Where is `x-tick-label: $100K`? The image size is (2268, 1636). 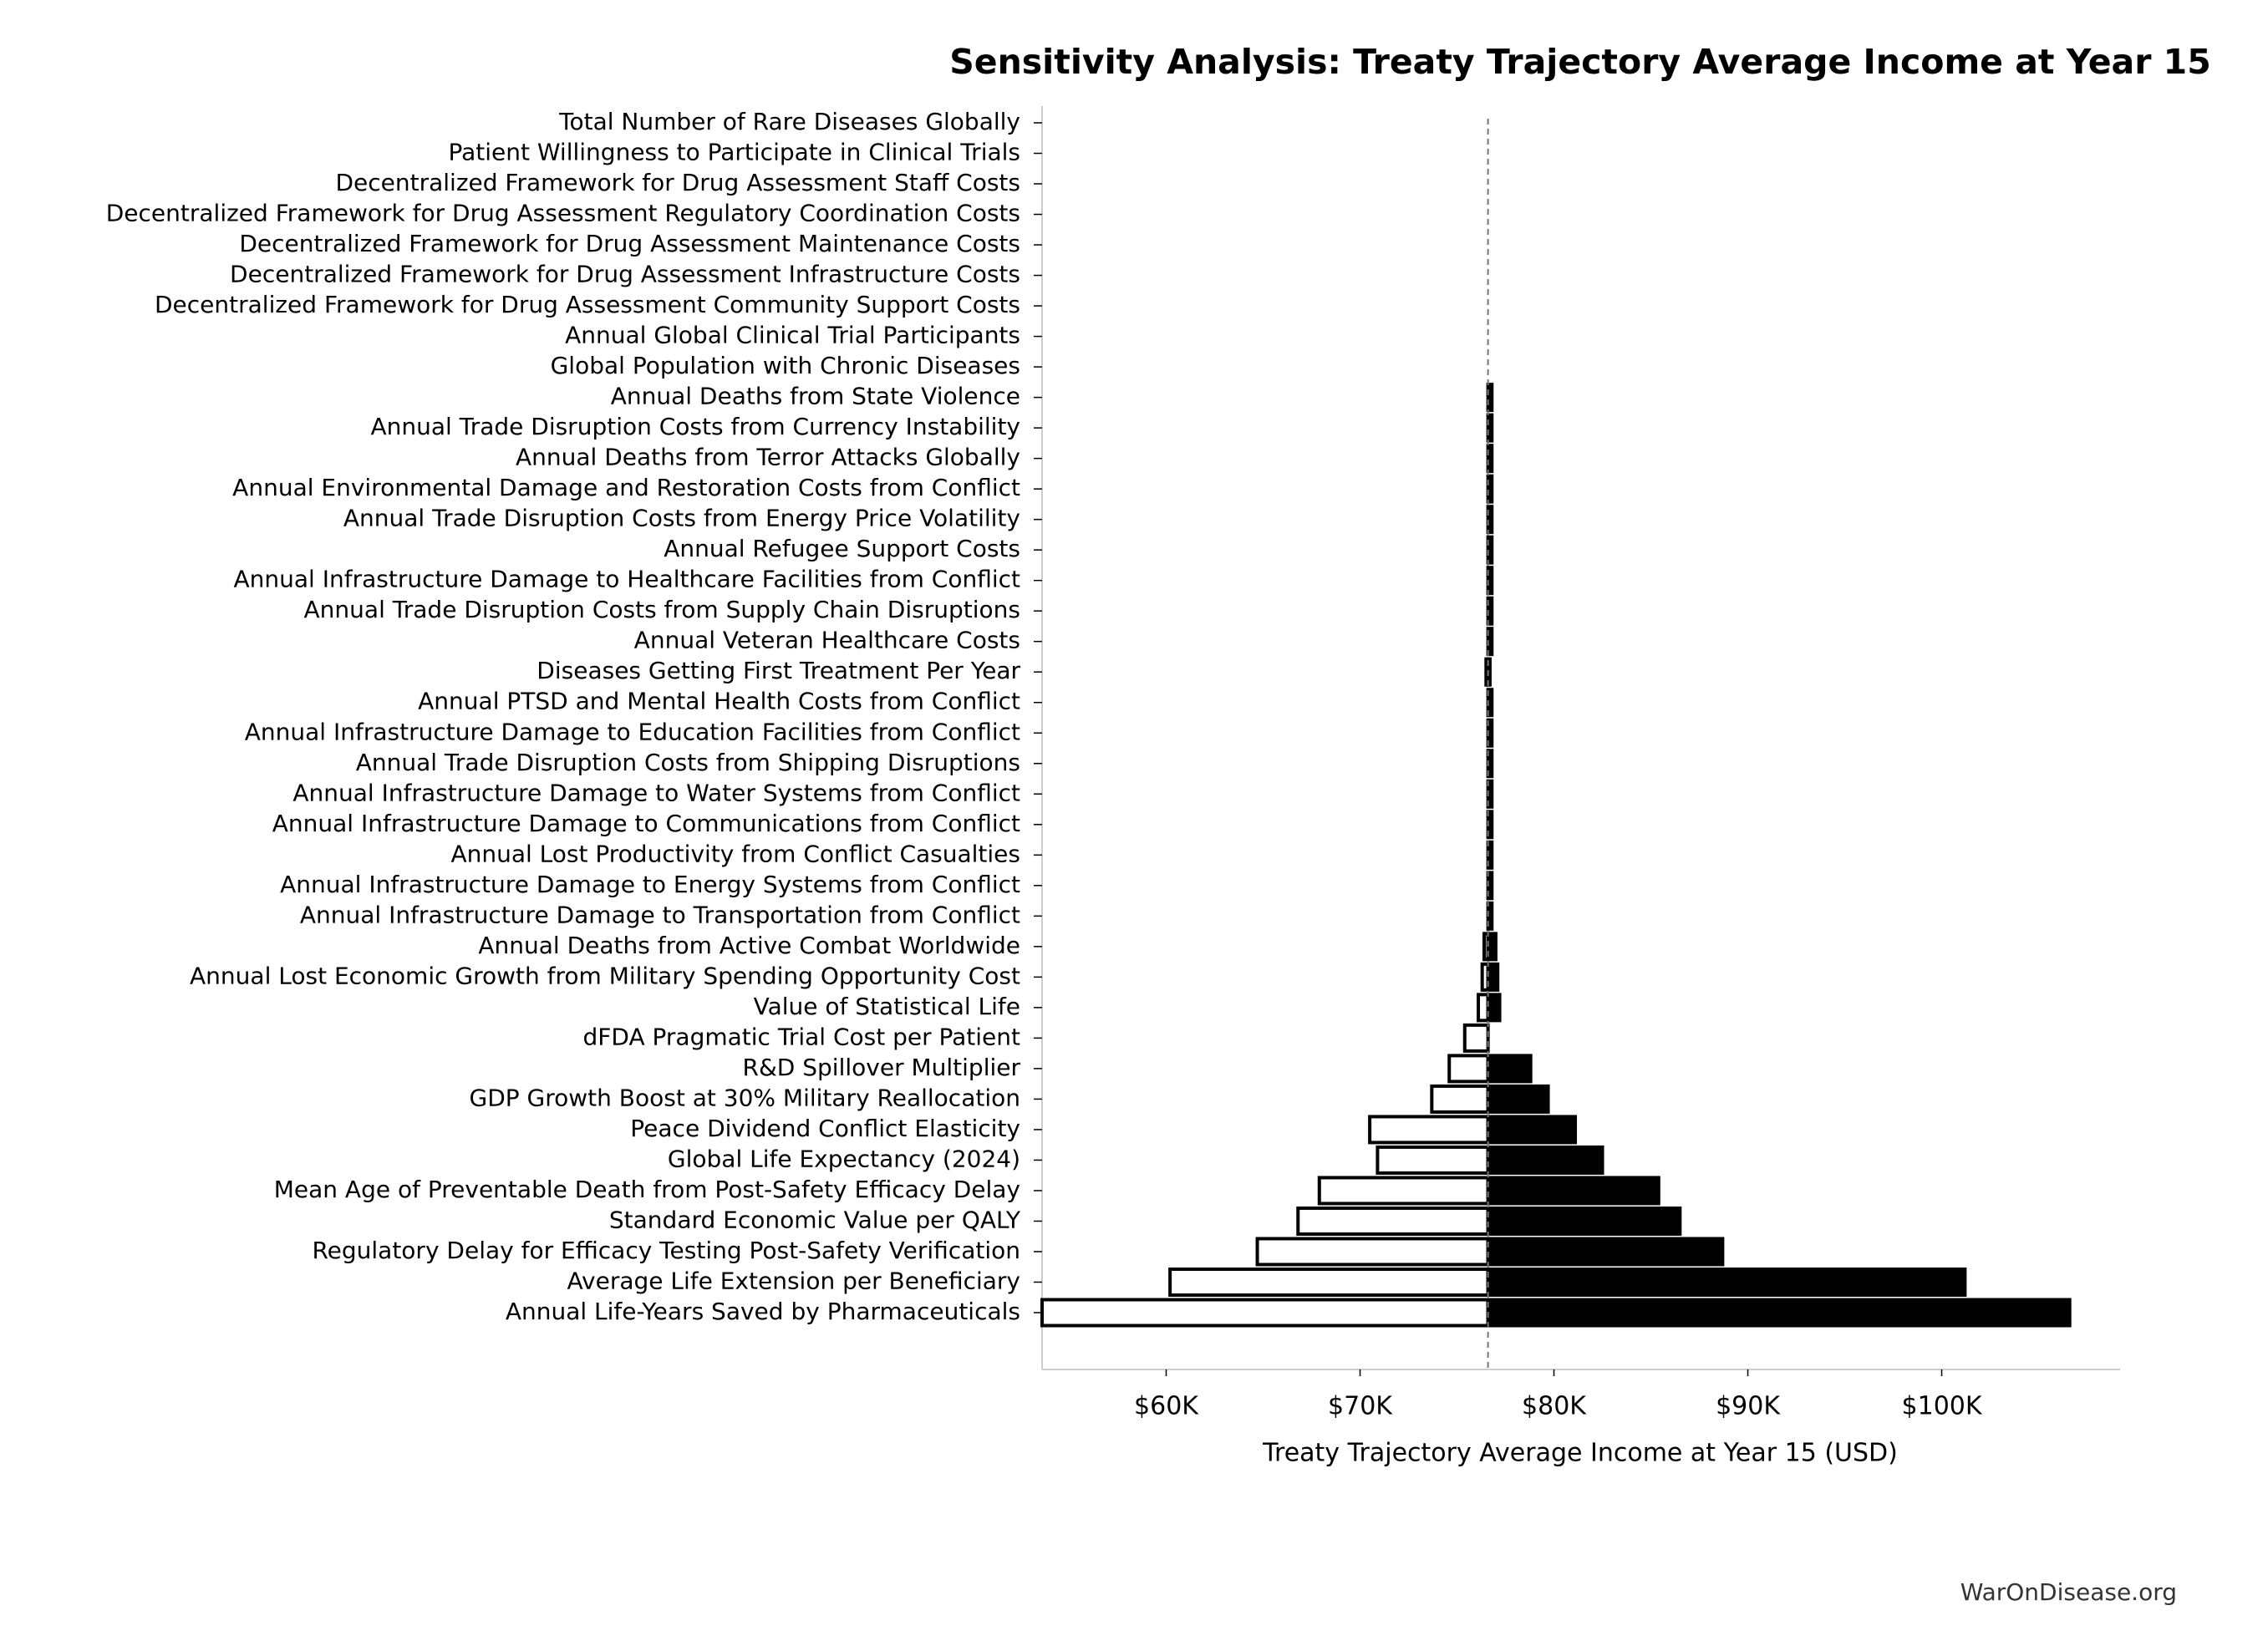 x-tick-label: $100K is located at coordinates (1942, 1406).